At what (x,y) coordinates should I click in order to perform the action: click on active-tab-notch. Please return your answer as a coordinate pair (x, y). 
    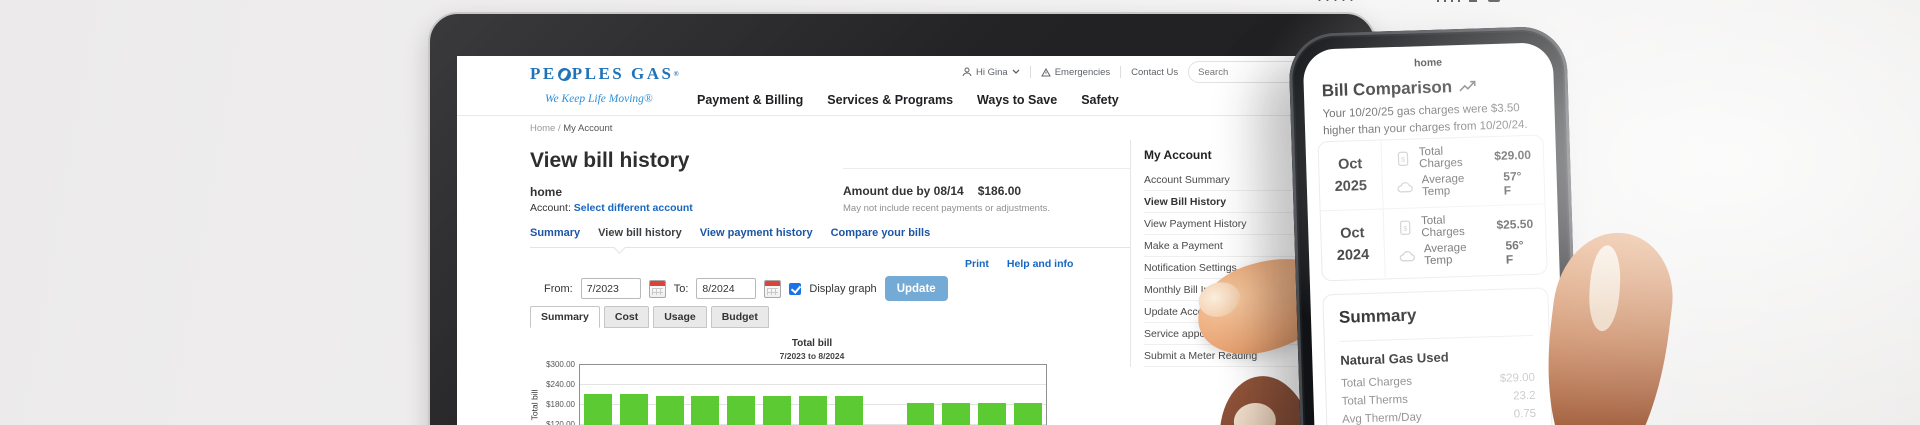
    Looking at the image, I should click on (619, 247).